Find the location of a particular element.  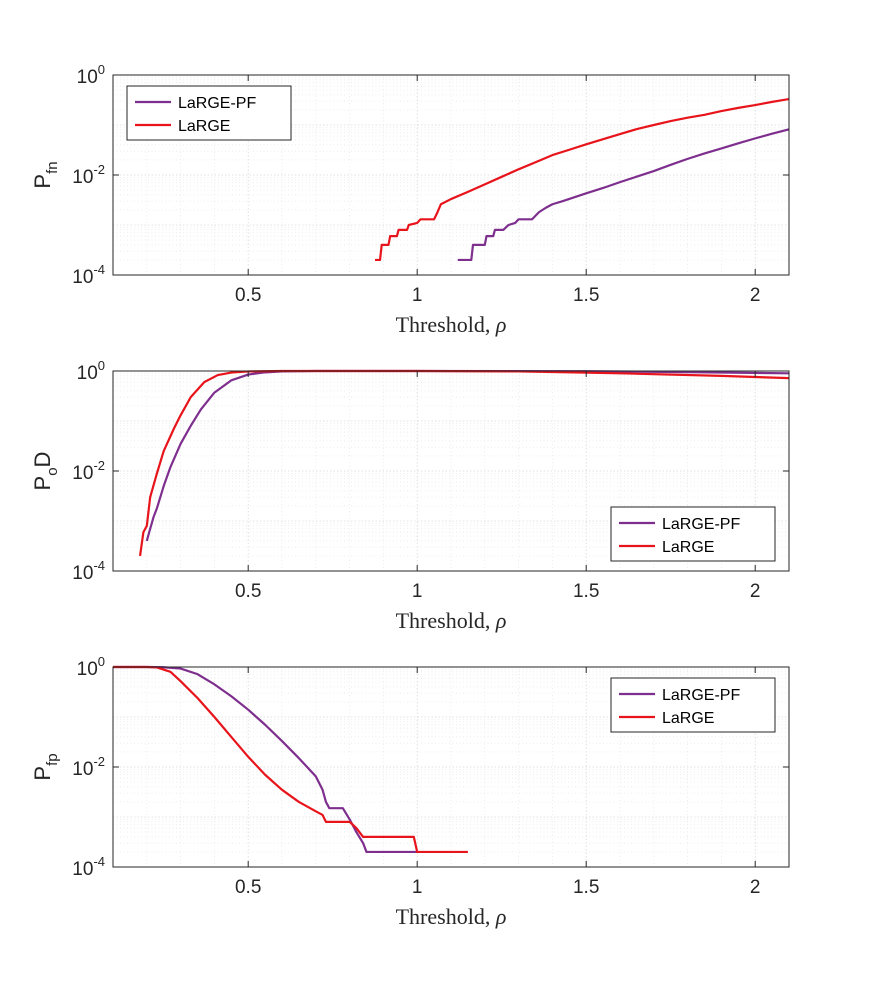

y-axis-label: Pfp is located at coordinates (45, 766).